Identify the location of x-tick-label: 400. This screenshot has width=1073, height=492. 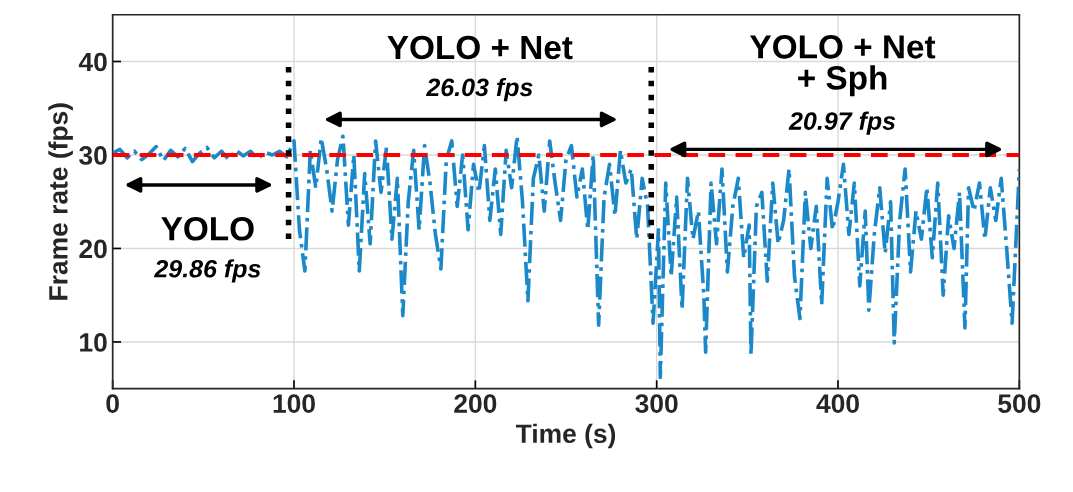
(837, 403).